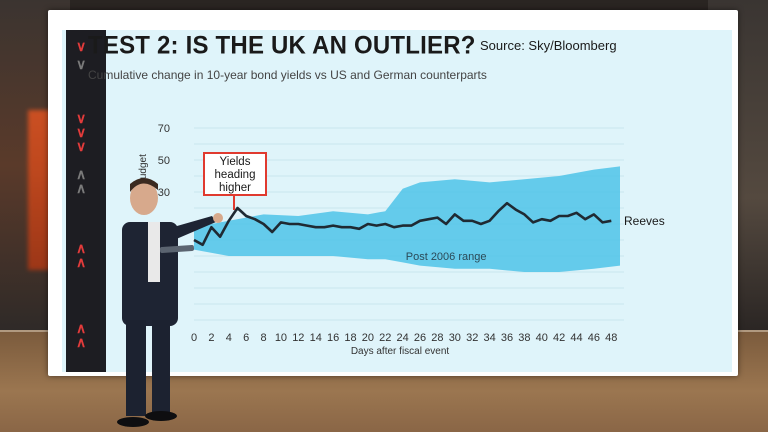 The height and width of the screenshot is (432, 768). Describe the element at coordinates (229, 338) in the screenshot. I see `x-tick-label: 4` at that location.